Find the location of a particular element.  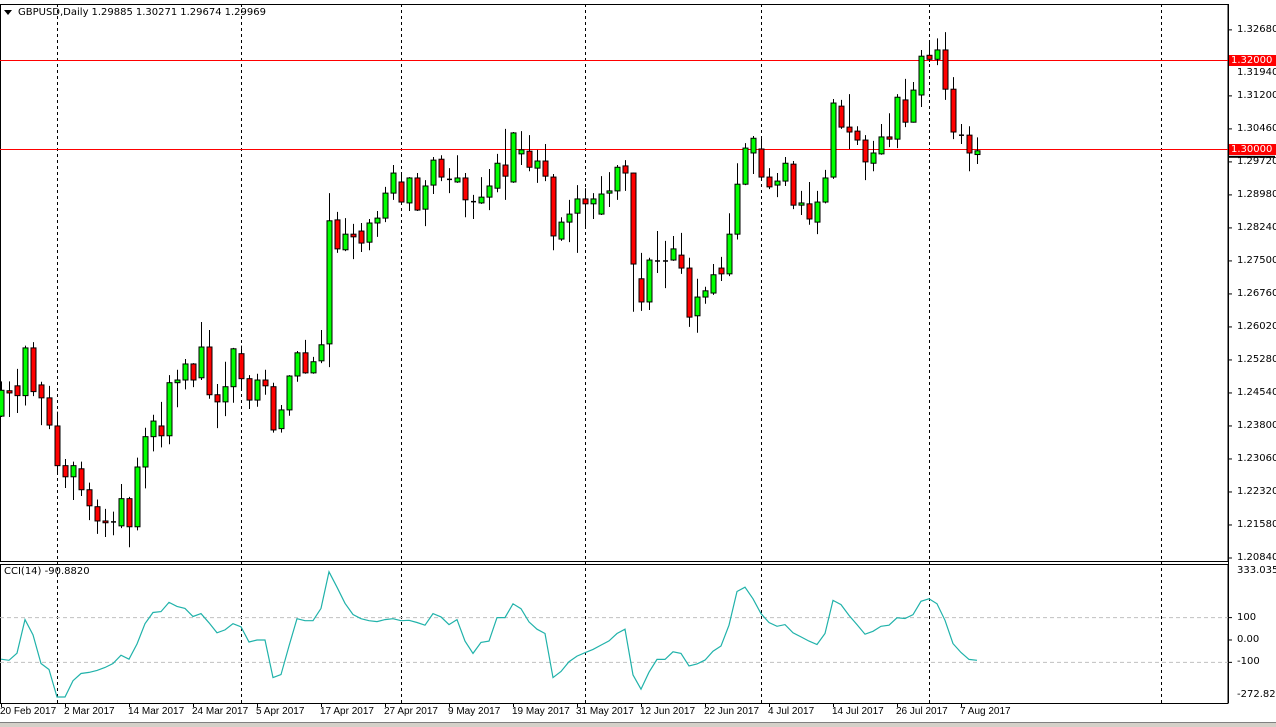

cci-level-label: 0.00 is located at coordinates (1248, 639).